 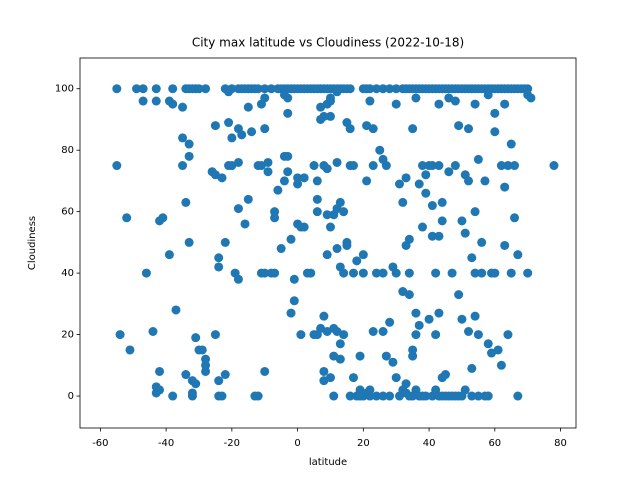 What do you see at coordinates (71, 396) in the screenshot?
I see `y-tick-label: 0` at bounding box center [71, 396].